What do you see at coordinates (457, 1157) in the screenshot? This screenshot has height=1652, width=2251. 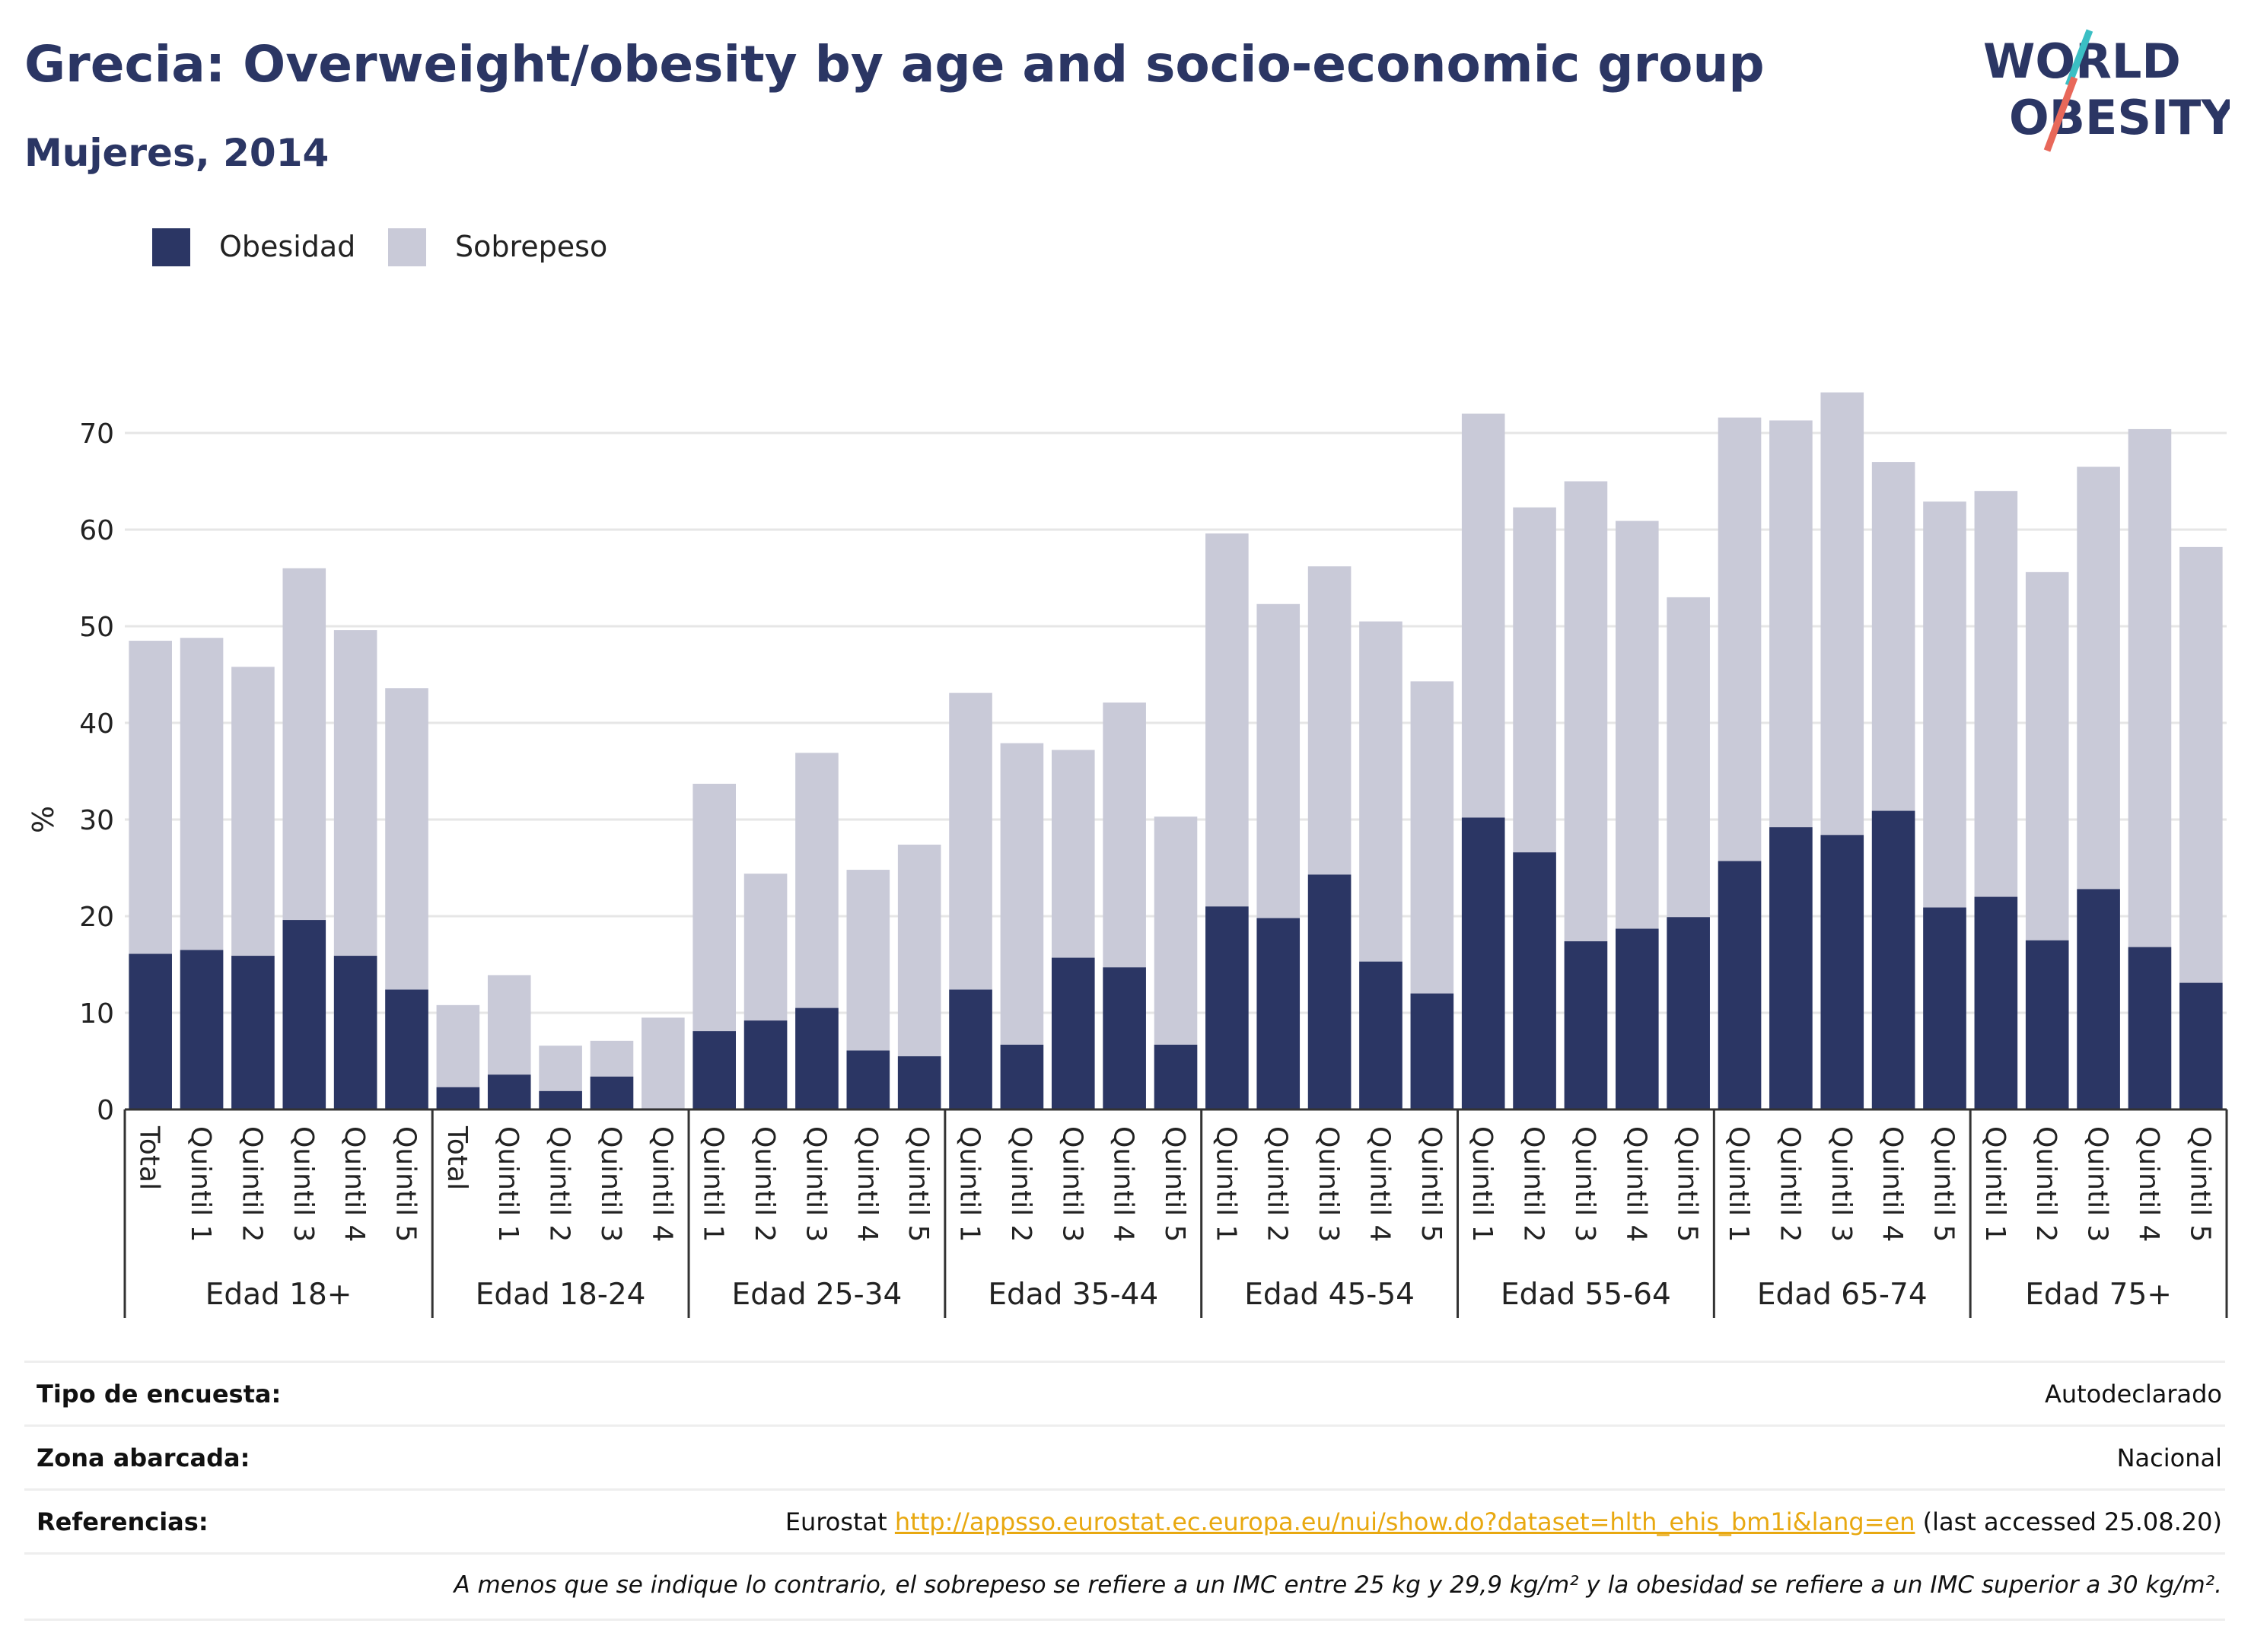 I see `x-tick-label: Total` at bounding box center [457, 1157].